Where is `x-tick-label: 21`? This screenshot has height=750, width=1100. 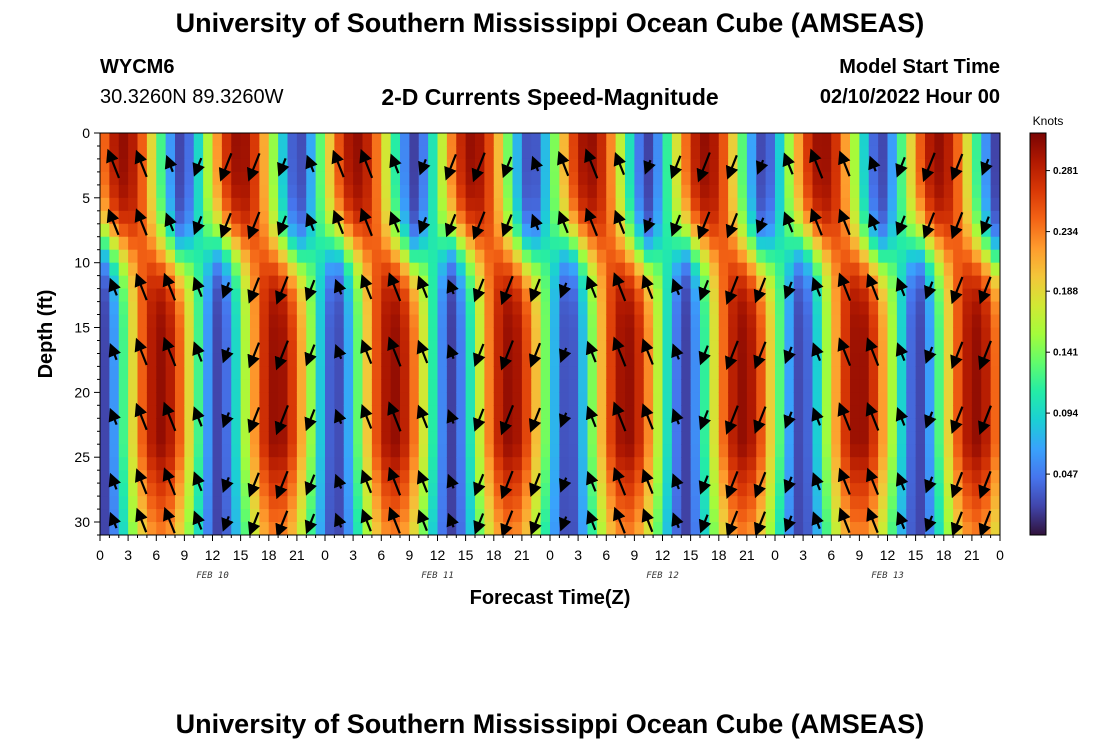
x-tick-label: 21 is located at coordinates (747, 555).